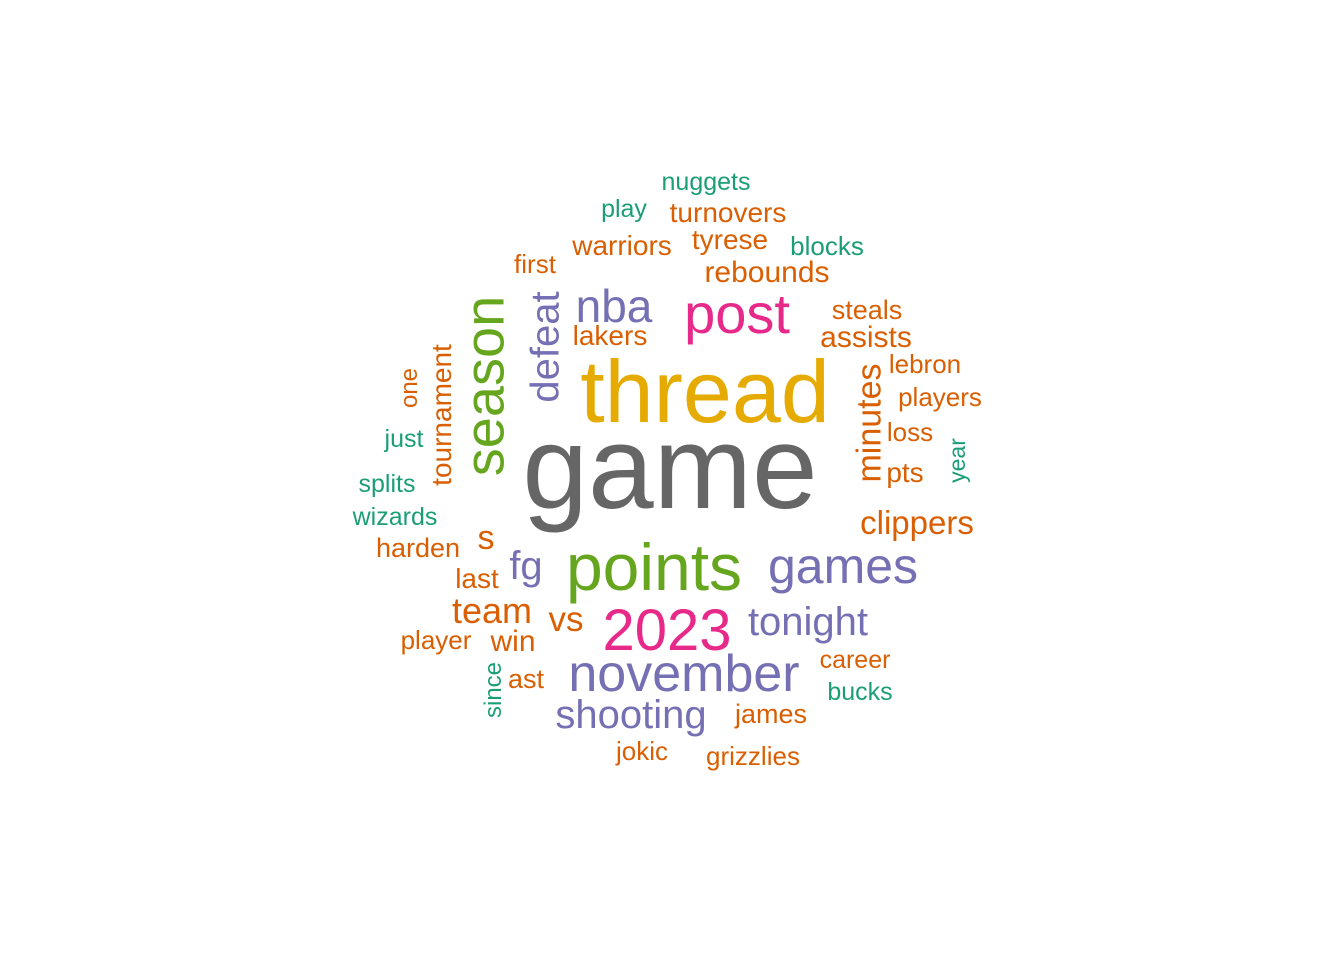 This screenshot has width=1344, height=960. I want to click on word-last: last, so click(477, 578).